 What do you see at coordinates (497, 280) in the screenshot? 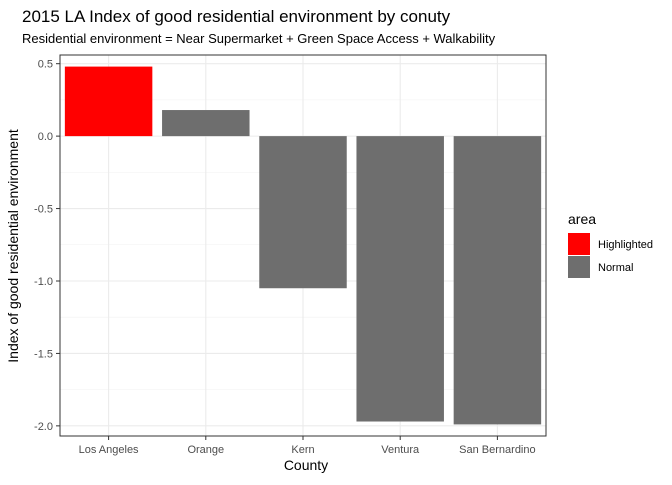
I see `bar-san-bernardino` at bounding box center [497, 280].